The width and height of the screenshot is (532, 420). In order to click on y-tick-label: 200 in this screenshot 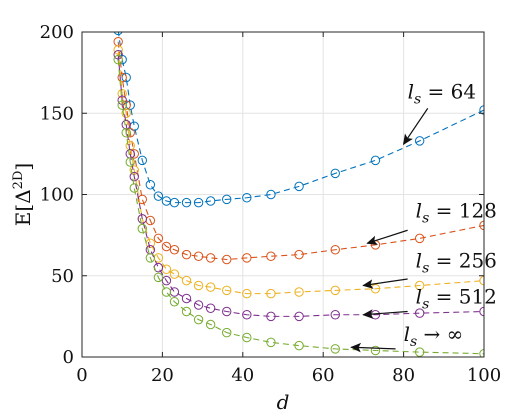, I will do `click(57, 32)`.